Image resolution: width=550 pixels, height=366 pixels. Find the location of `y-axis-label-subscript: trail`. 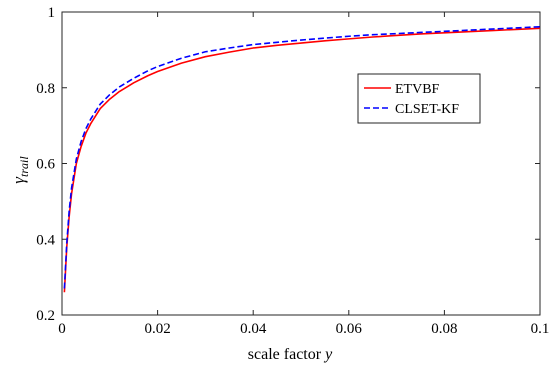

y-axis-label-subscript: trail is located at coordinates (24, 166).